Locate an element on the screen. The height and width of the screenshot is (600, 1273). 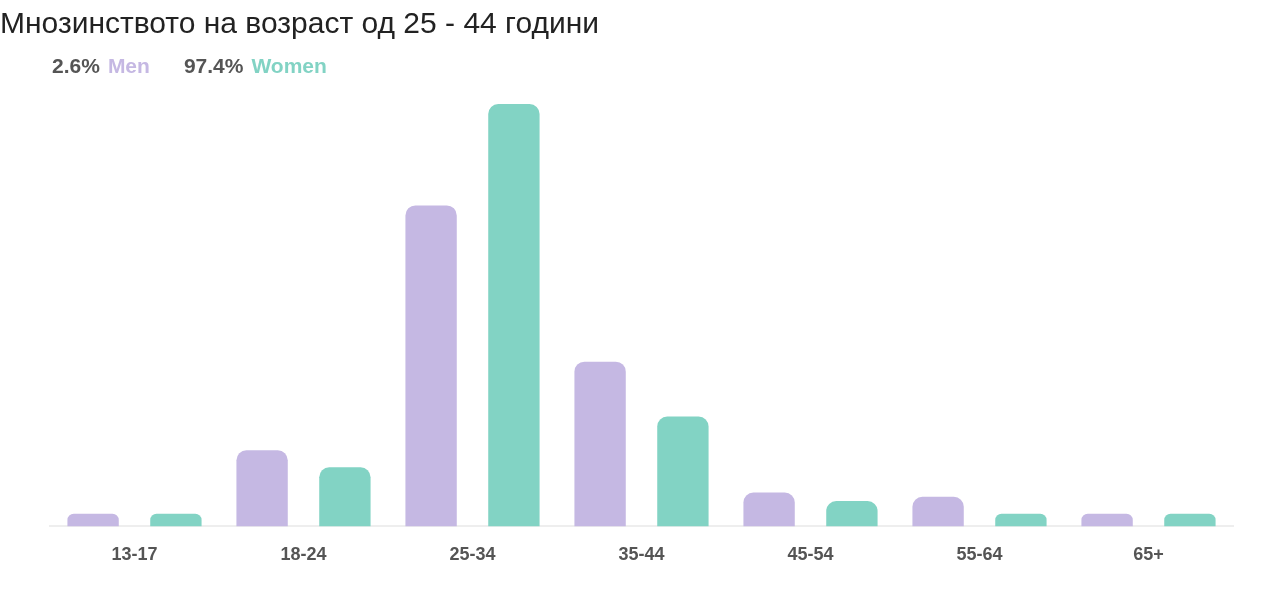
chart-title: Мнозинството на возраст од 25 - 44 години is located at coordinates (300, 23).